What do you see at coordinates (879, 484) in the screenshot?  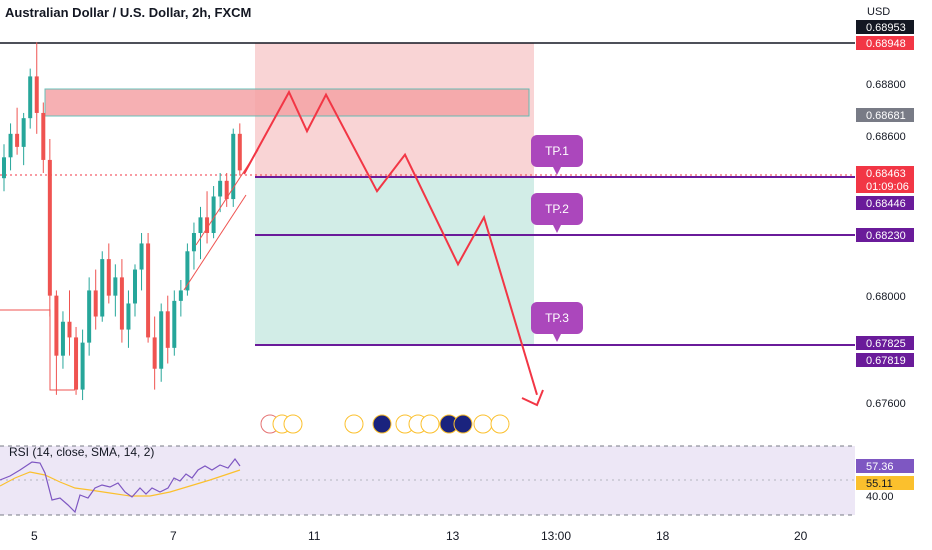 I see `svg-text: 55.11` at bounding box center [879, 484].